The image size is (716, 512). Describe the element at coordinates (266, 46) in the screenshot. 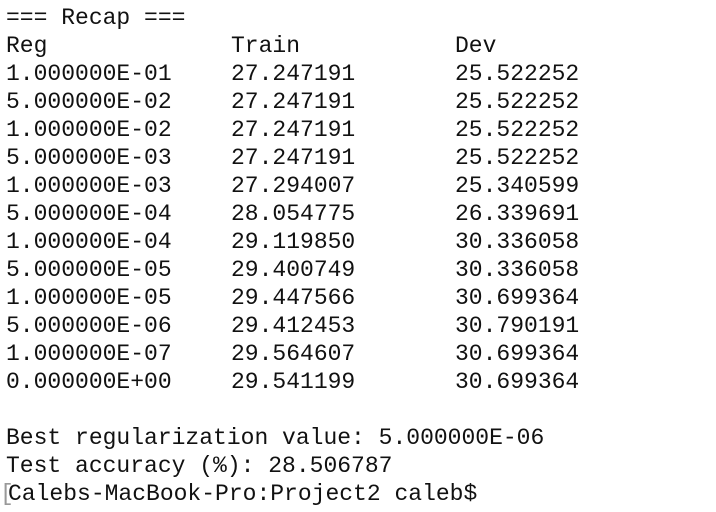

I see `column-header: Train` at that location.